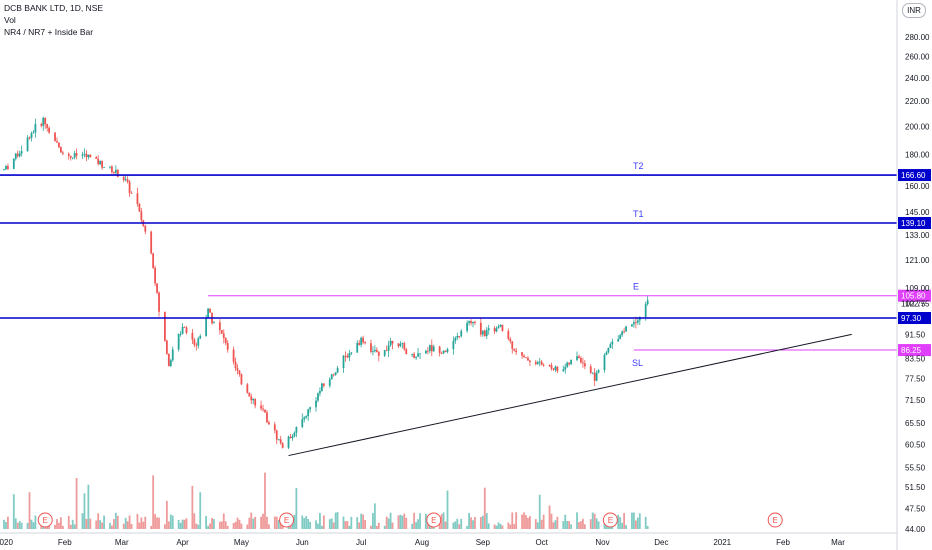  What do you see at coordinates (483, 542) in the screenshot?
I see `x-tick-label: Sep` at bounding box center [483, 542].